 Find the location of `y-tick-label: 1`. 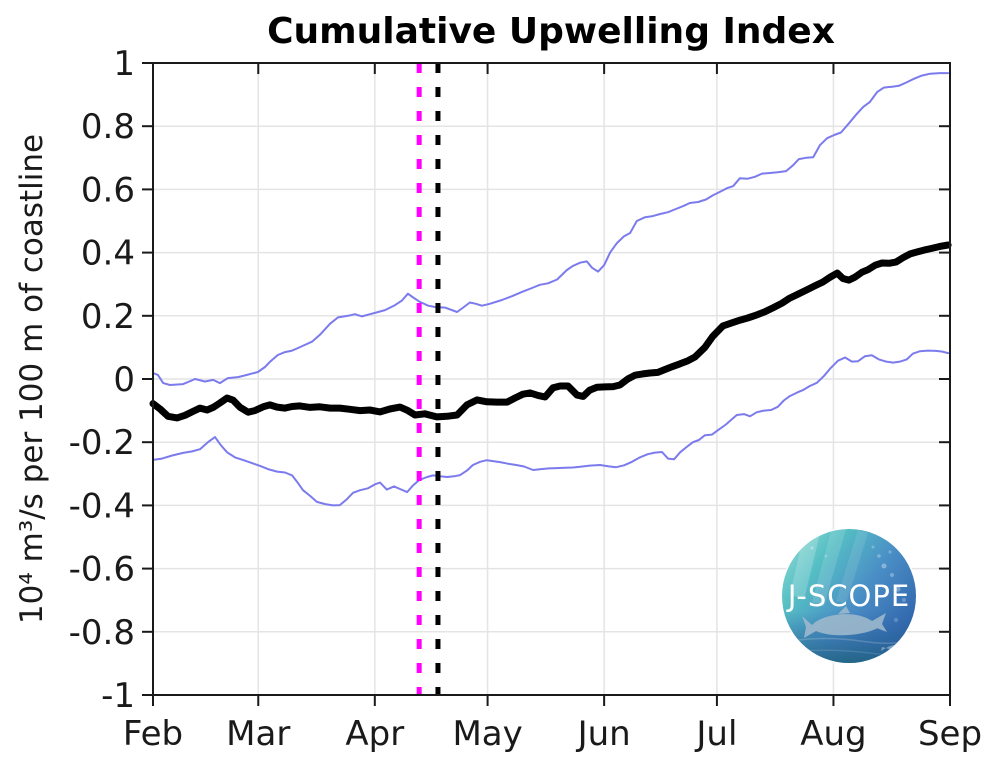

y-tick-label: 1 is located at coordinates (124, 64).